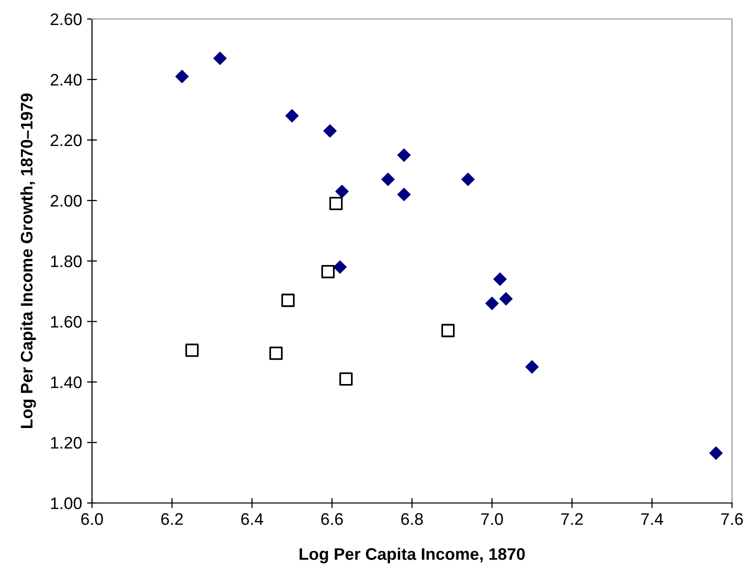 This screenshot has width=746, height=575. What do you see at coordinates (732, 519) in the screenshot?
I see `x-tick-label: 7.6` at bounding box center [732, 519].